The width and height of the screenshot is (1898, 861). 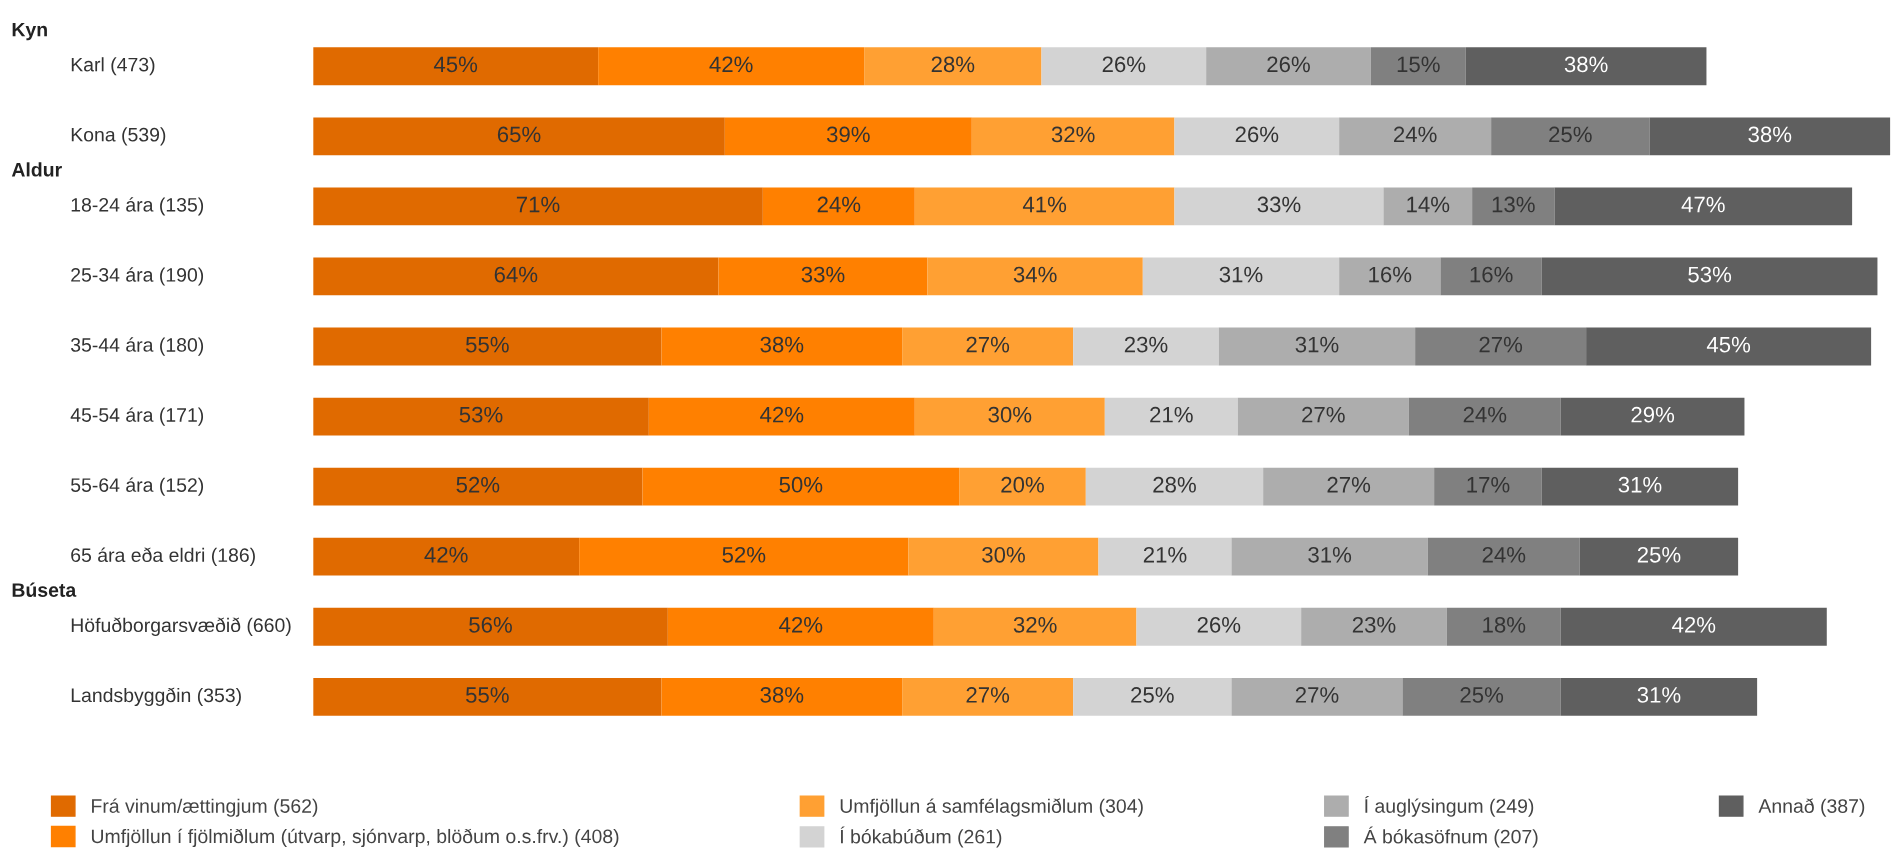 I want to click on y-tick-label: Karl (473), so click(x=113, y=66).